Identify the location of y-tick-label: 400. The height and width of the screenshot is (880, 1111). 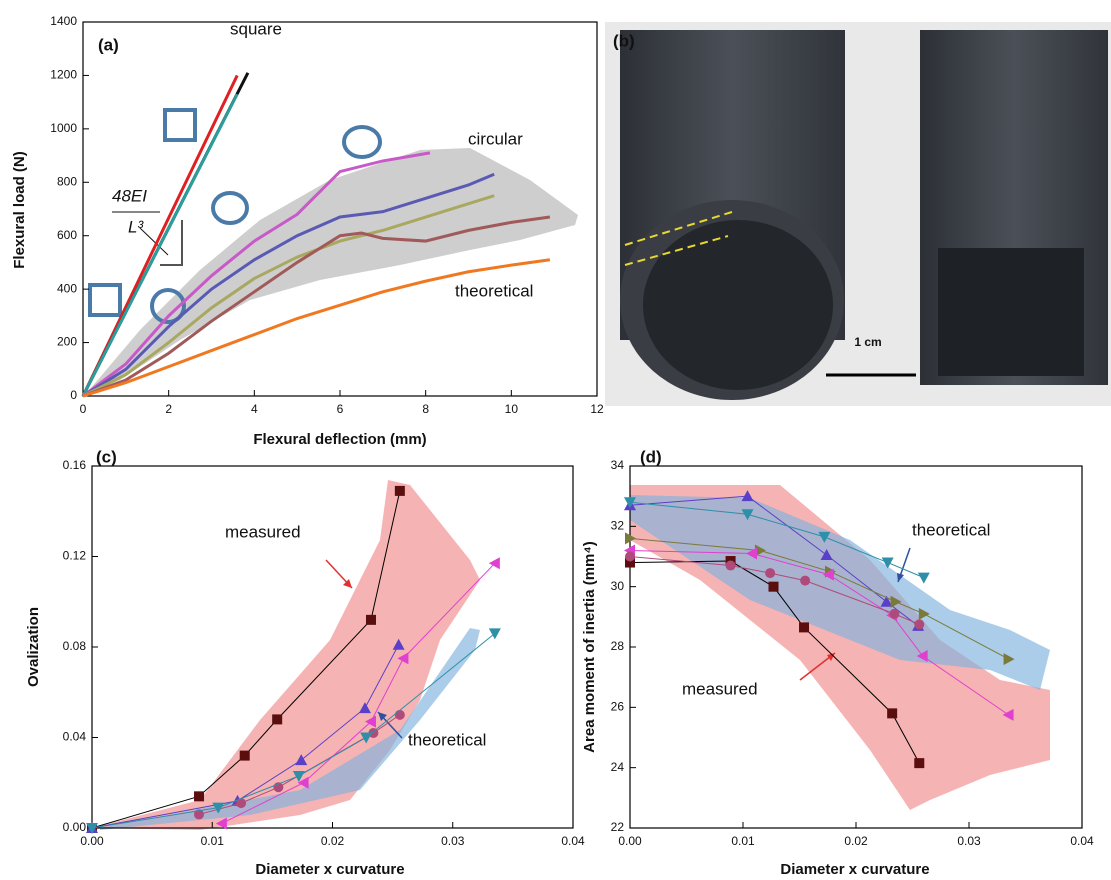
(67, 288).